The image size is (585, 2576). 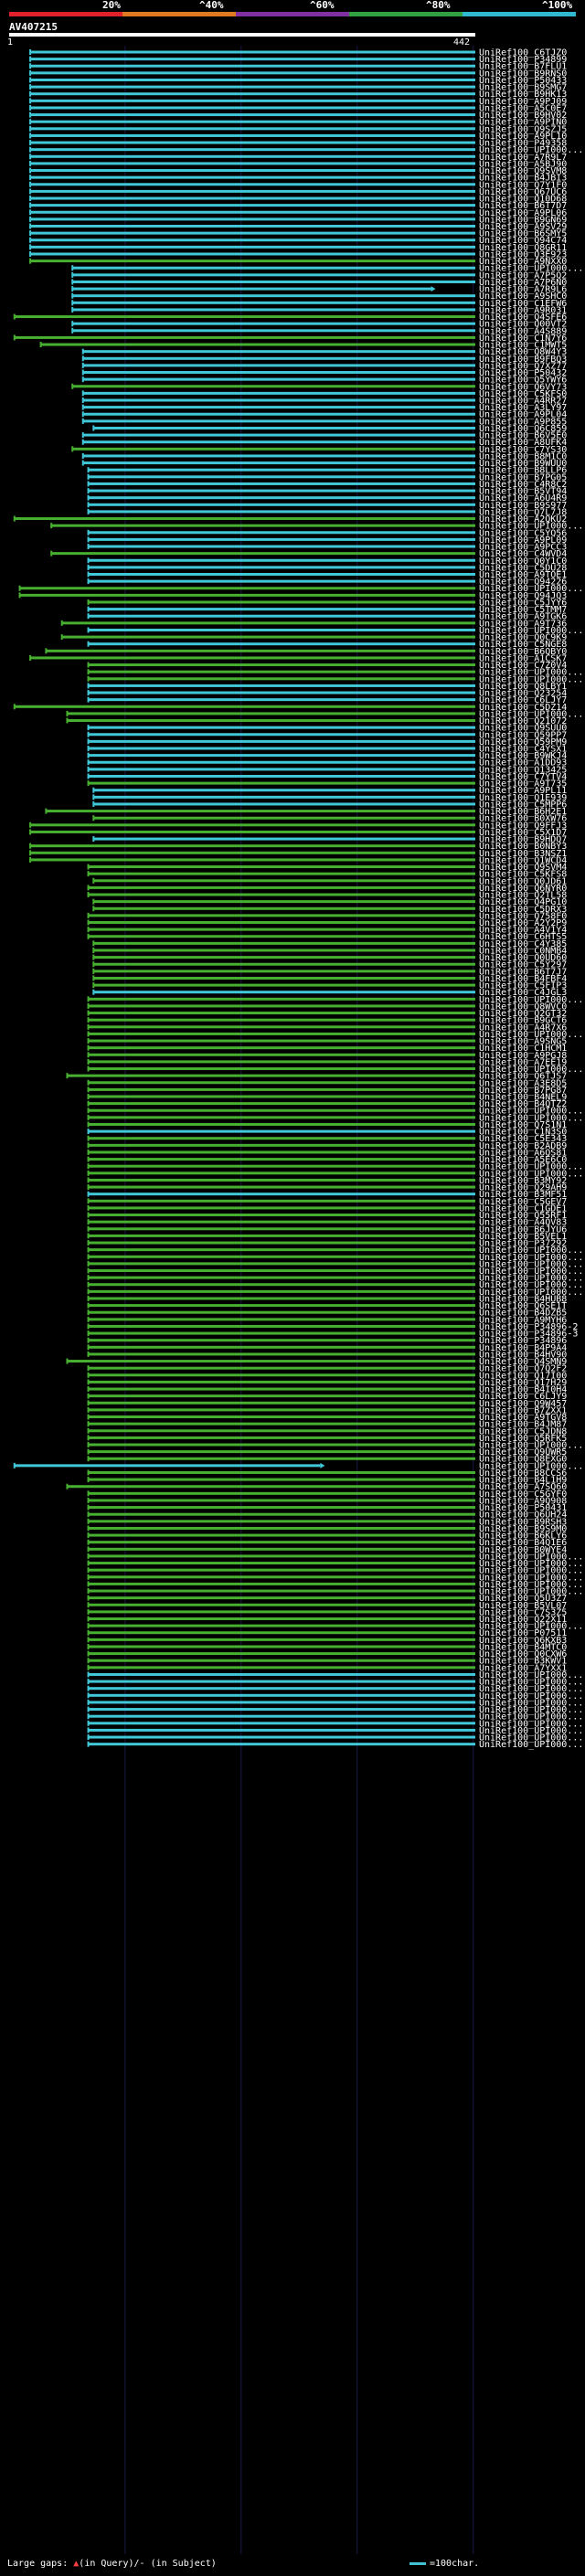 What do you see at coordinates (523, 81) in the screenshot?
I see `hit-label: UniRef100_P50433` at bounding box center [523, 81].